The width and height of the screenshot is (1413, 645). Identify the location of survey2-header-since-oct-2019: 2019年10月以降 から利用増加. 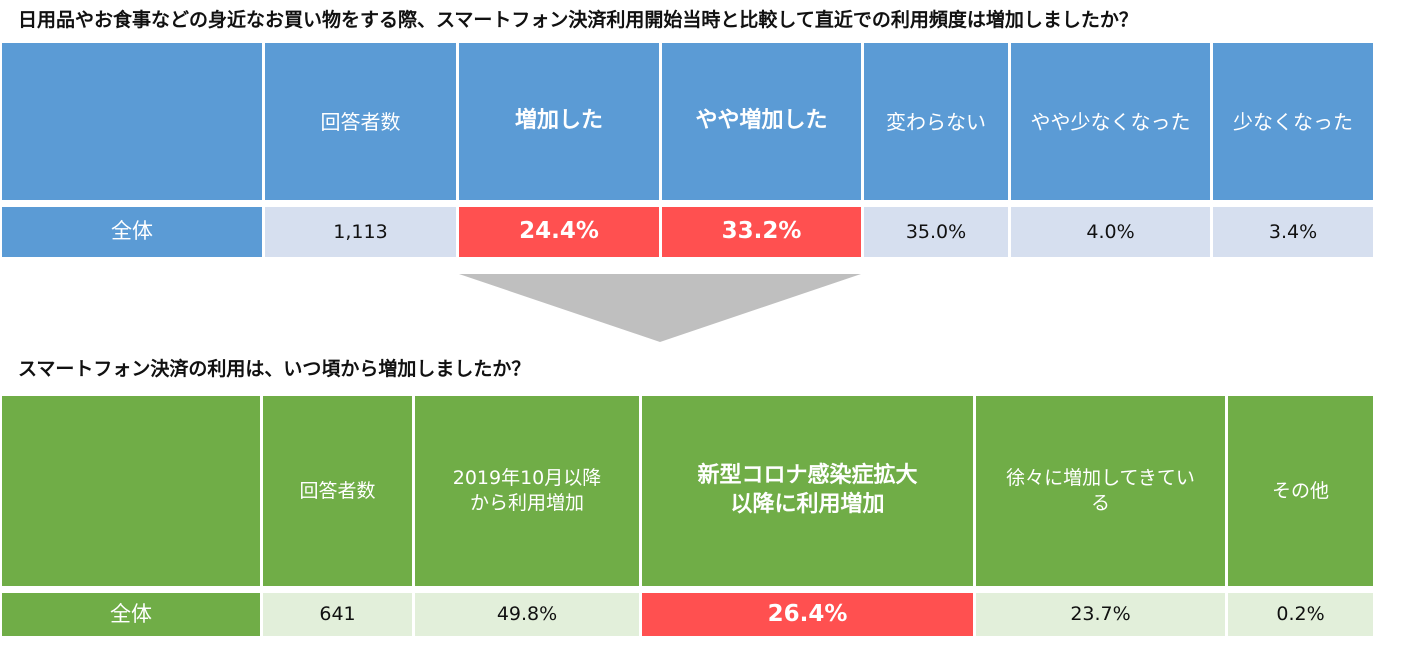
(527, 491).